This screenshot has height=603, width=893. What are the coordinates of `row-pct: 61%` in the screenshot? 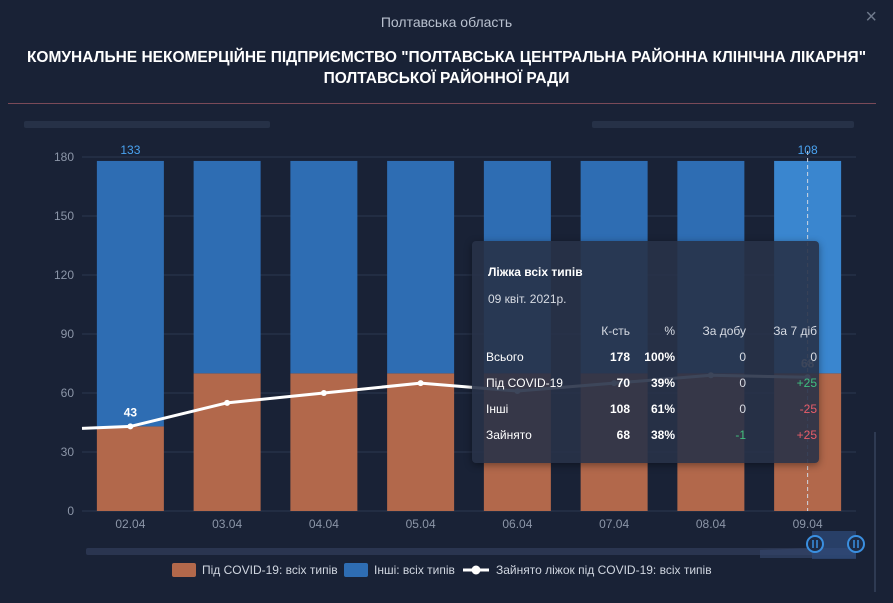 It's located at (662, 409).